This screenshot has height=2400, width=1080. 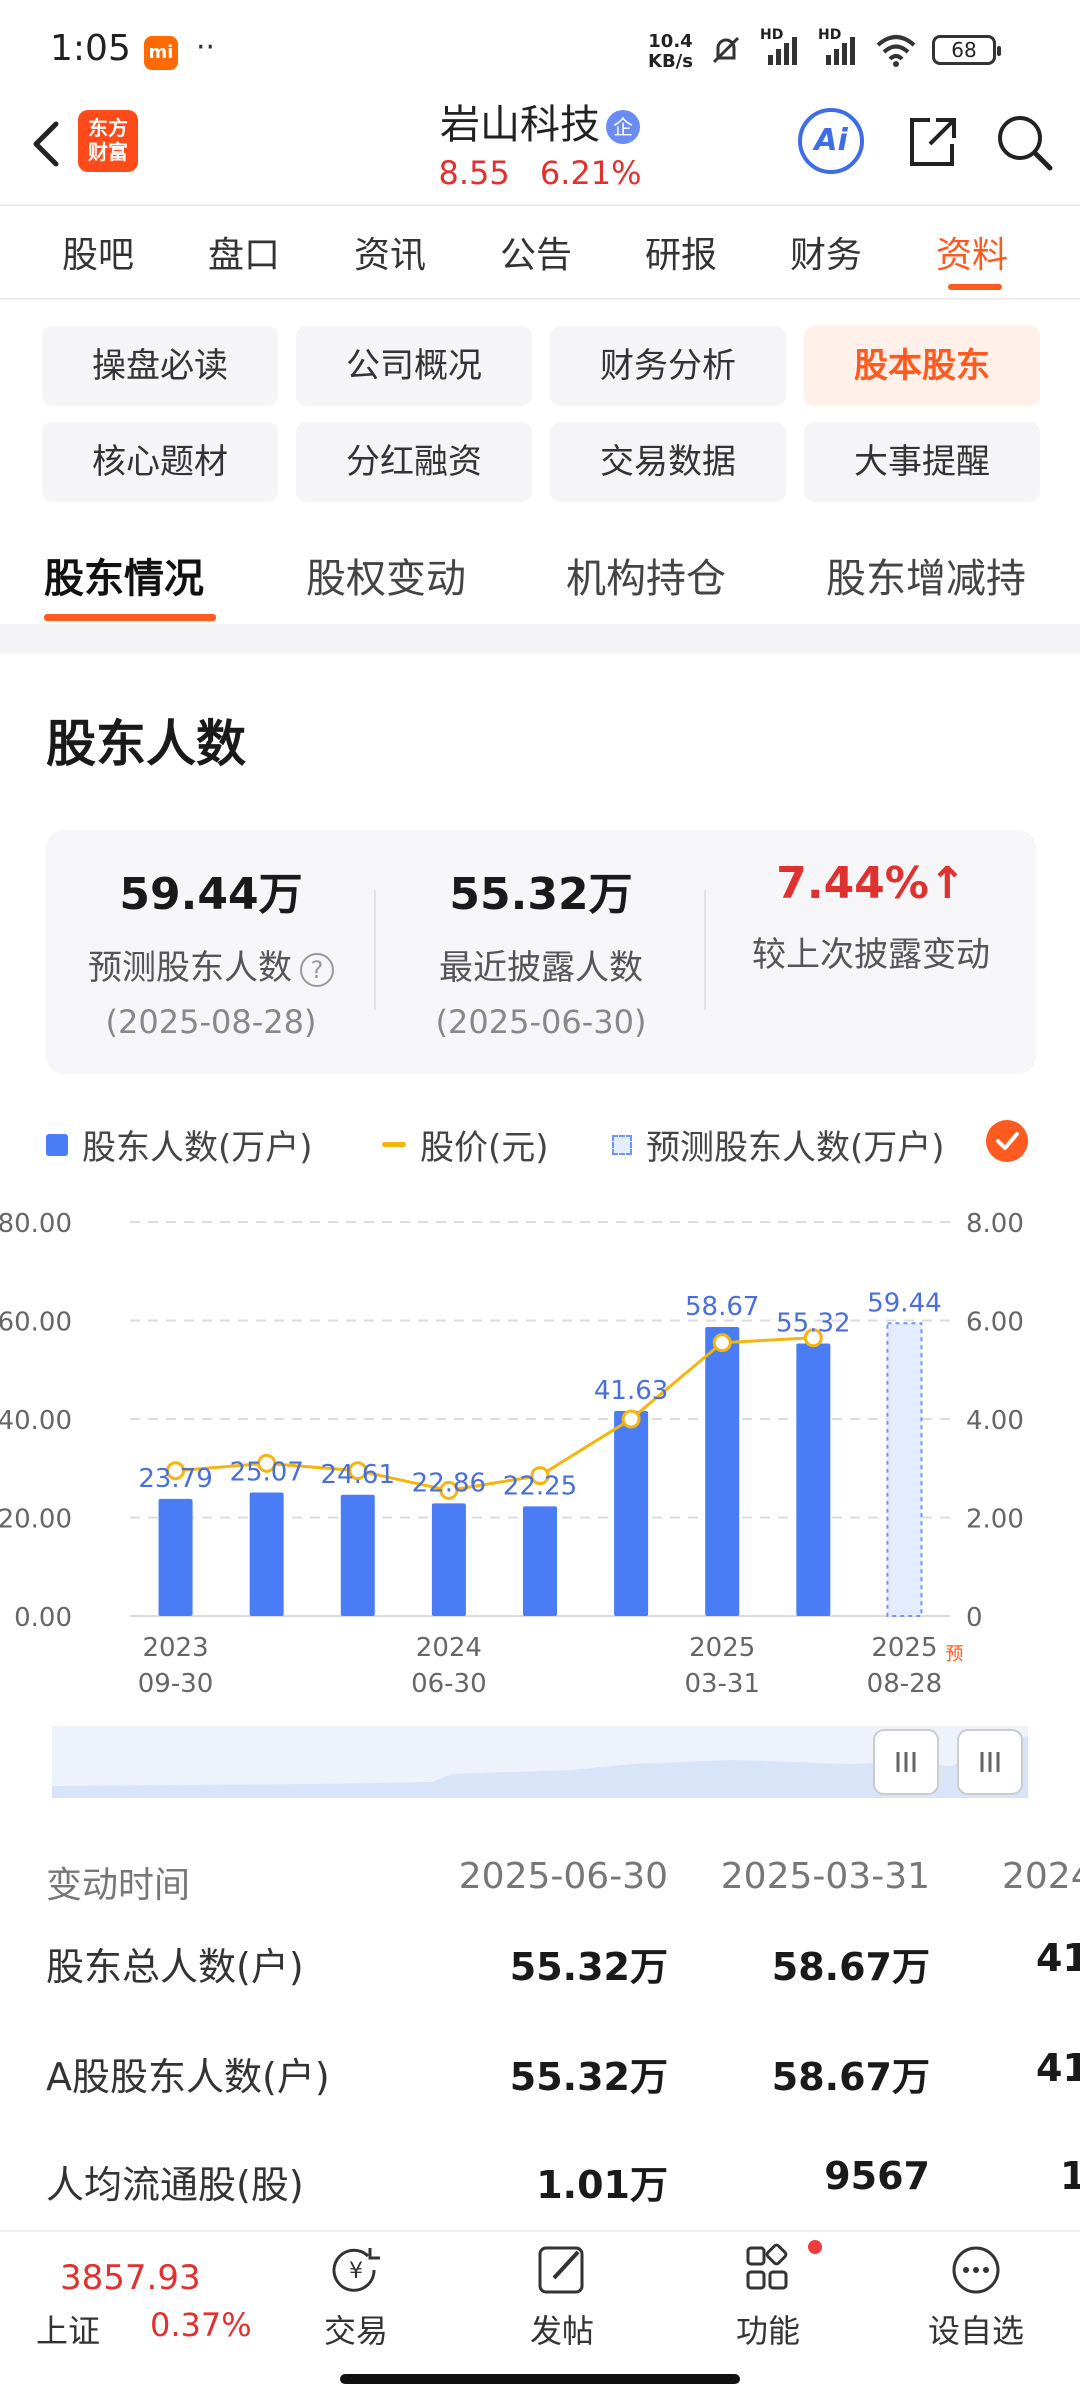 I want to click on table-header-col: 2025-06-30, so click(x=563, y=1876).